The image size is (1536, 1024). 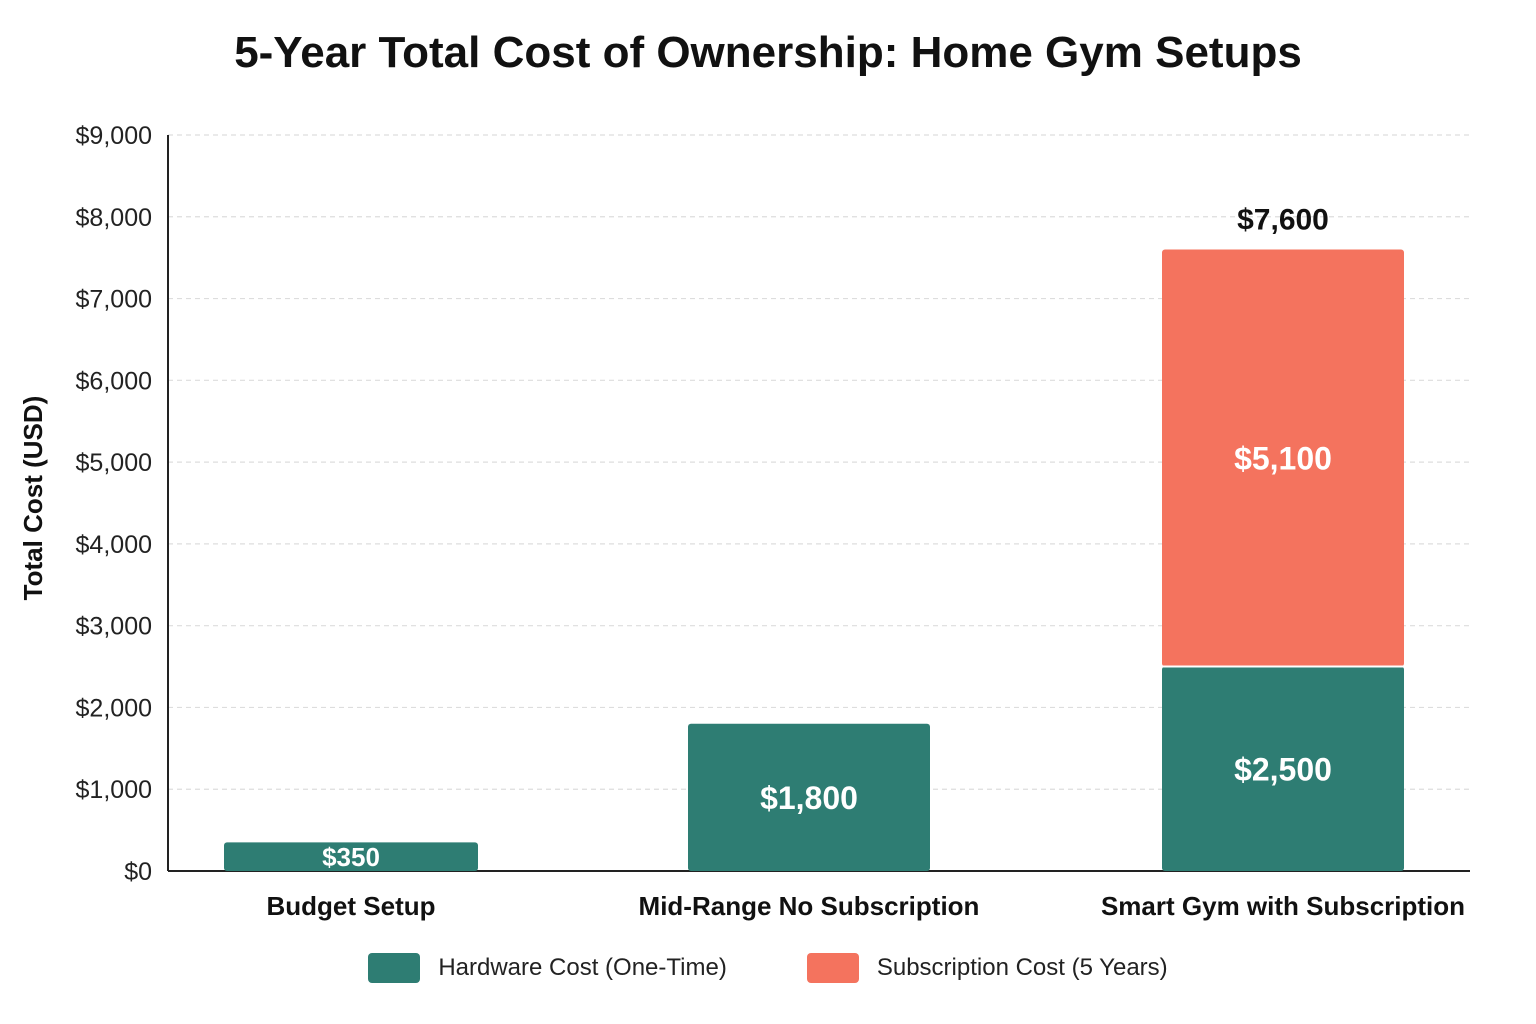 I want to click on x-tick-label: Budget Setup, so click(x=351, y=906).